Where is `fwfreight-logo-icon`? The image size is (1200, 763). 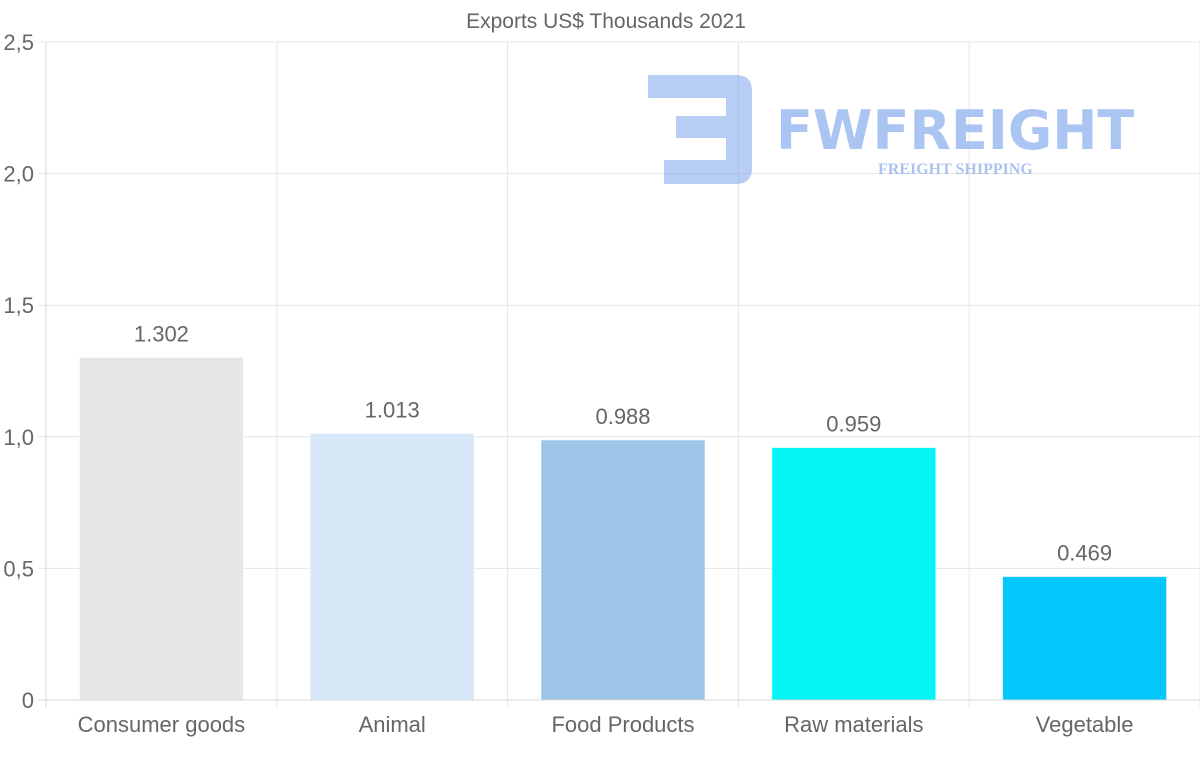
fwfreight-logo-icon is located at coordinates (700, 129).